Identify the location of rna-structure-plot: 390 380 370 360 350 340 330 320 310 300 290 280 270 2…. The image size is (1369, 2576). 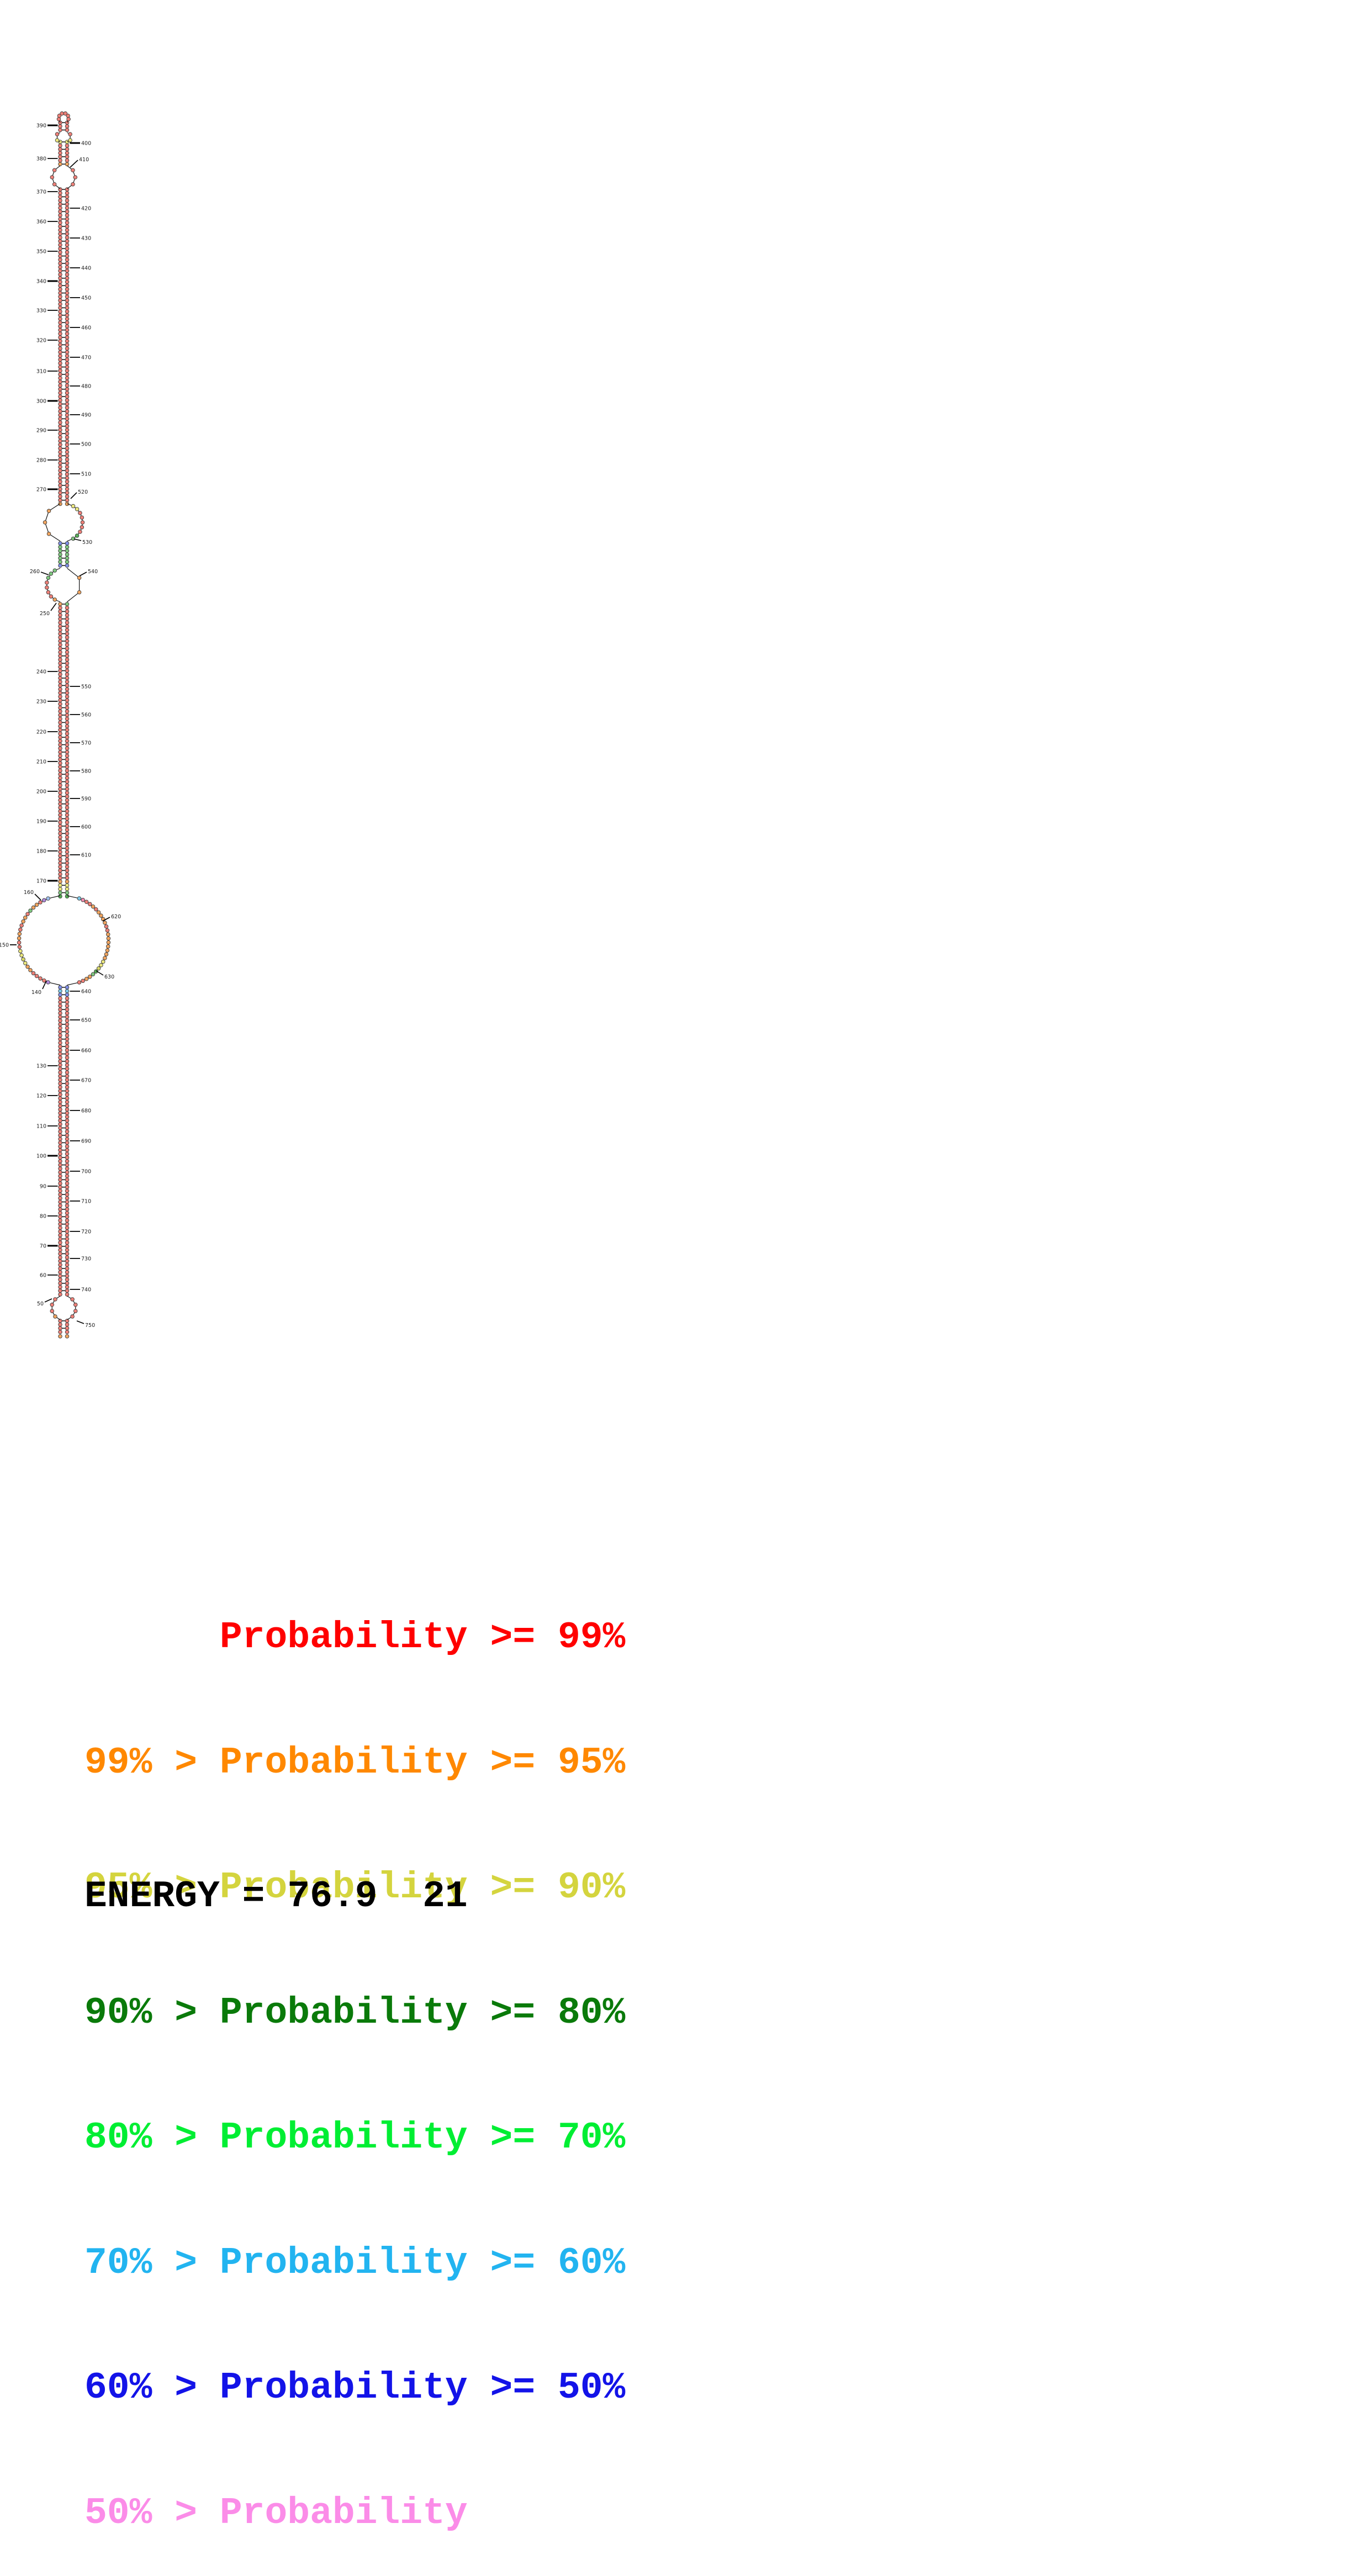
(60, 725).